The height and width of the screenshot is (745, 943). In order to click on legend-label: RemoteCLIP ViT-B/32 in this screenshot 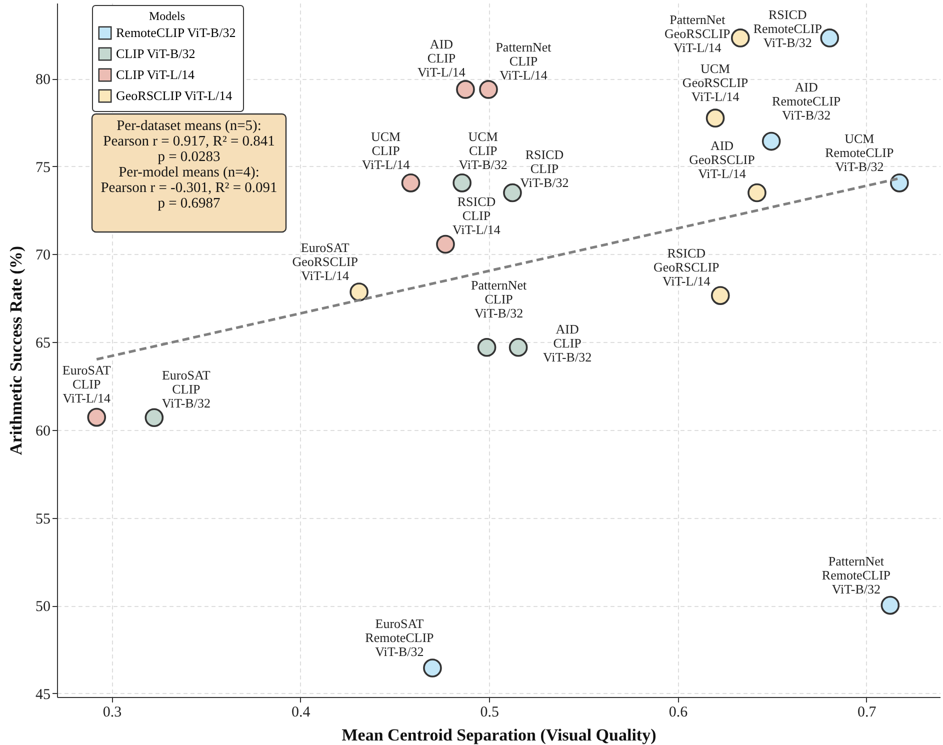, I will do `click(176, 32)`.